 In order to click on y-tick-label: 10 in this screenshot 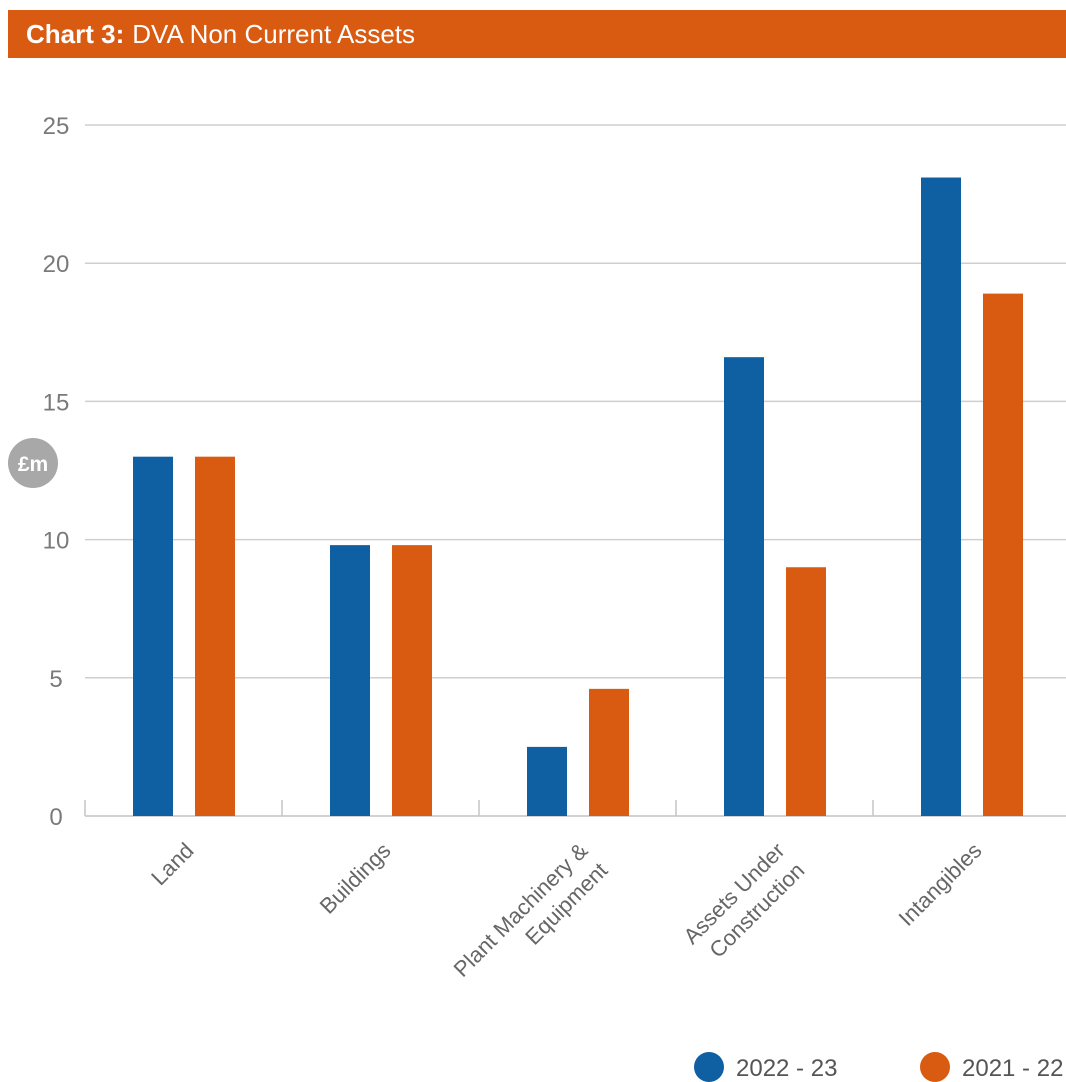, I will do `click(56, 541)`.